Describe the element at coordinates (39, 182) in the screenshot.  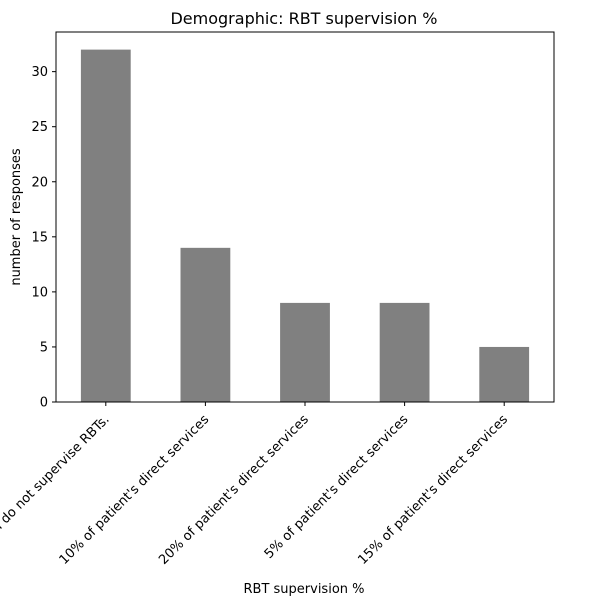
I see `y-tick-label-4: 20` at that location.